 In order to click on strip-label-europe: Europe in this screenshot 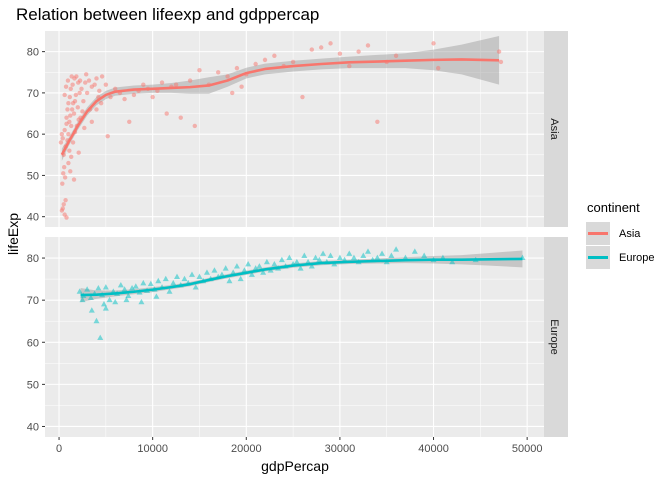, I will do `click(554, 336)`.